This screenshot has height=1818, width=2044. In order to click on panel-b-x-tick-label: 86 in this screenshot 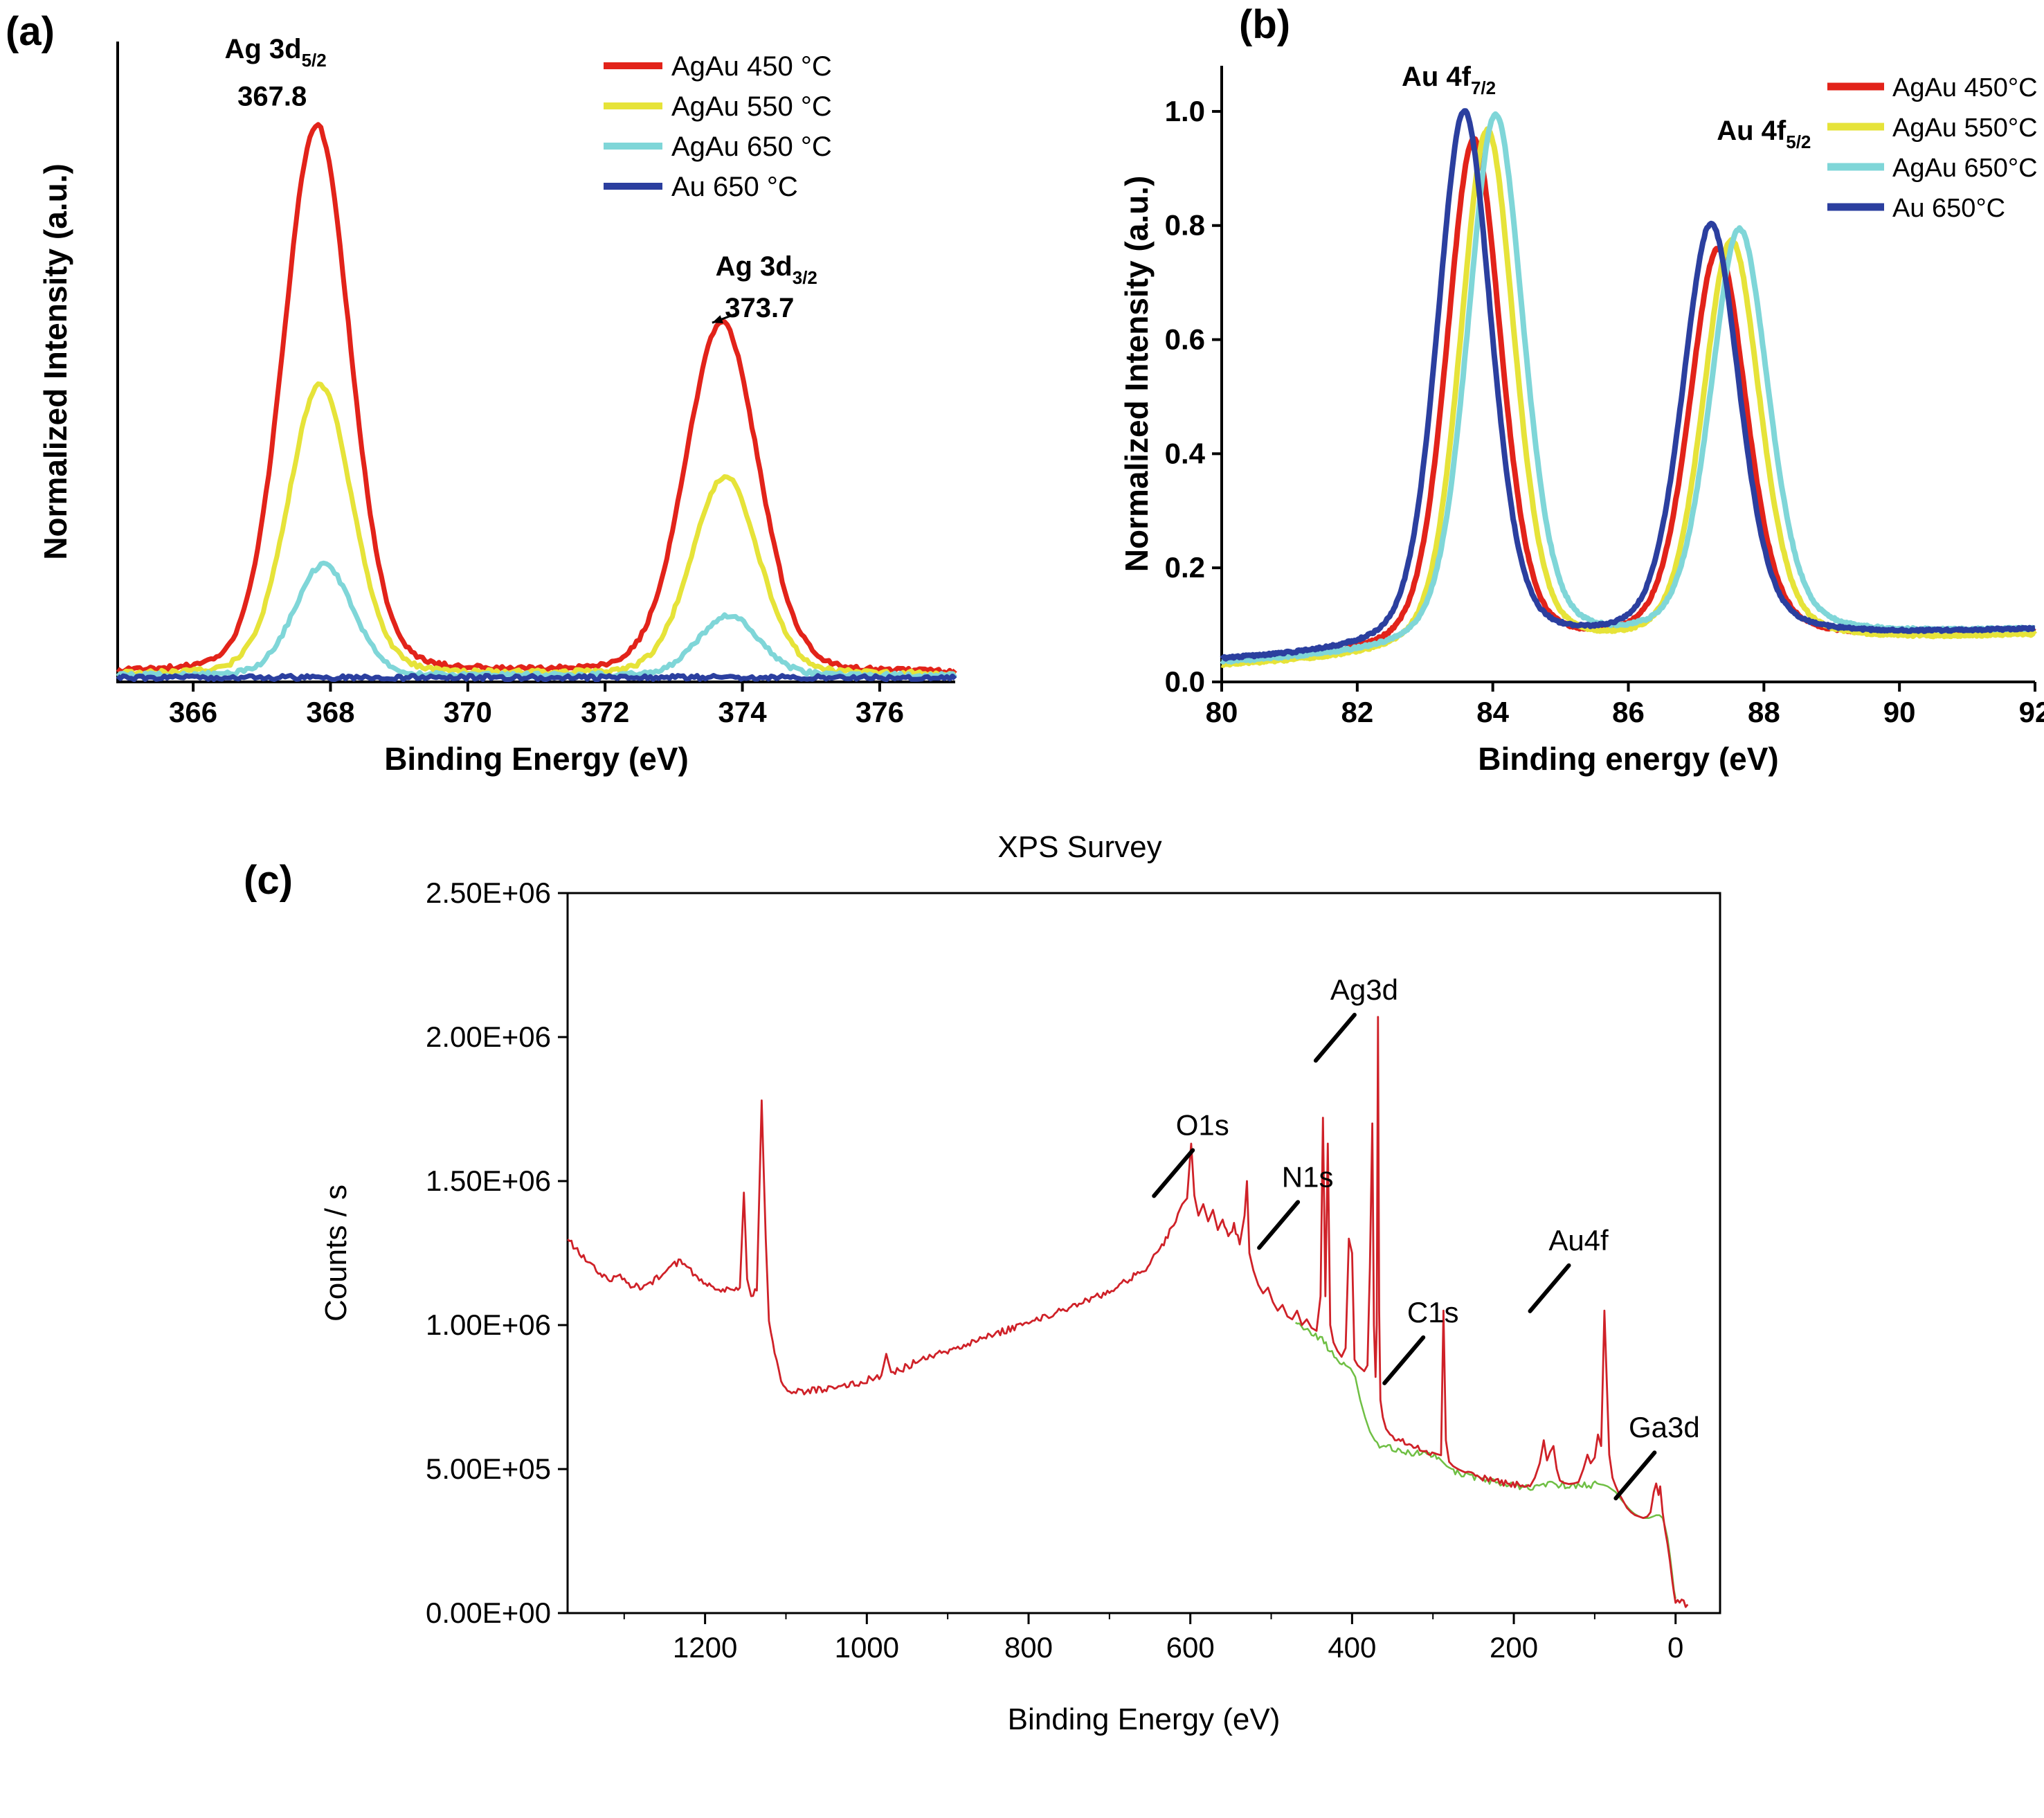, I will do `click(1628, 712)`.